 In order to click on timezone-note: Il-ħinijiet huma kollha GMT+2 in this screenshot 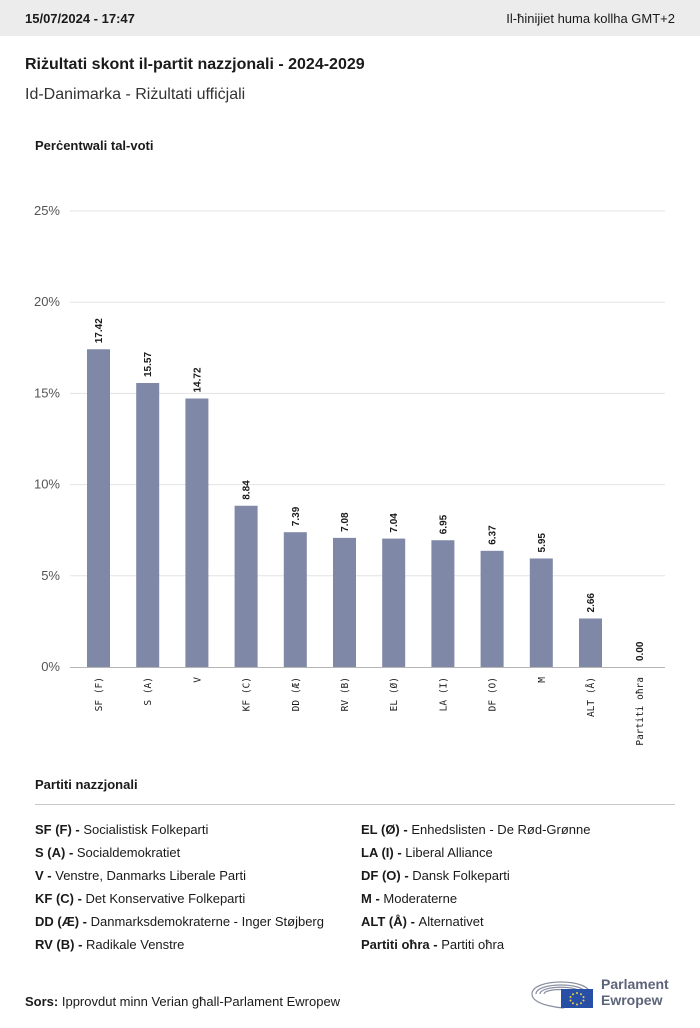, I will do `click(590, 18)`.